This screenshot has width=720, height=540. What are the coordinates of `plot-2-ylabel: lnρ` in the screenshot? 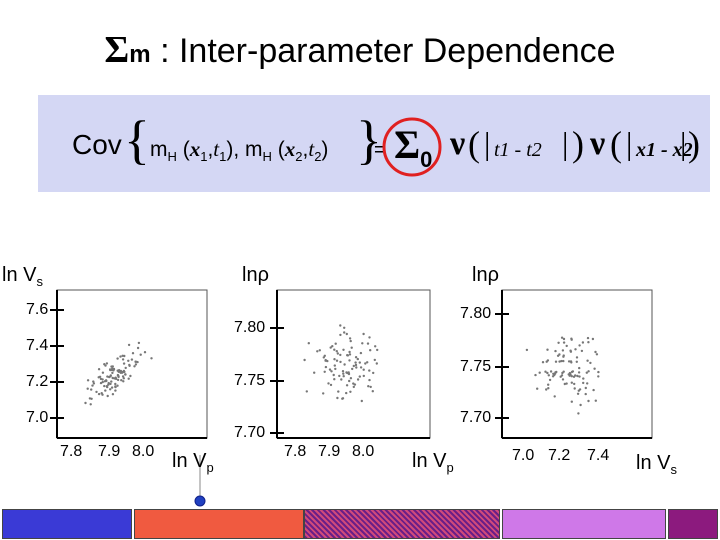 It's located at (255, 275).